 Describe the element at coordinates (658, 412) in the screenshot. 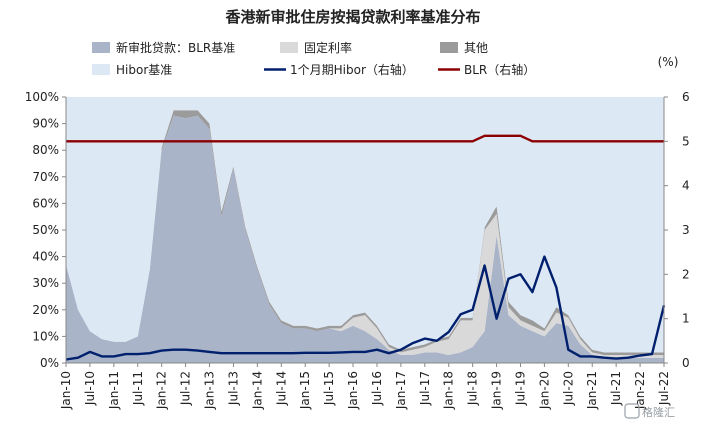

I see `watermark-text: 格隆汇` at that location.